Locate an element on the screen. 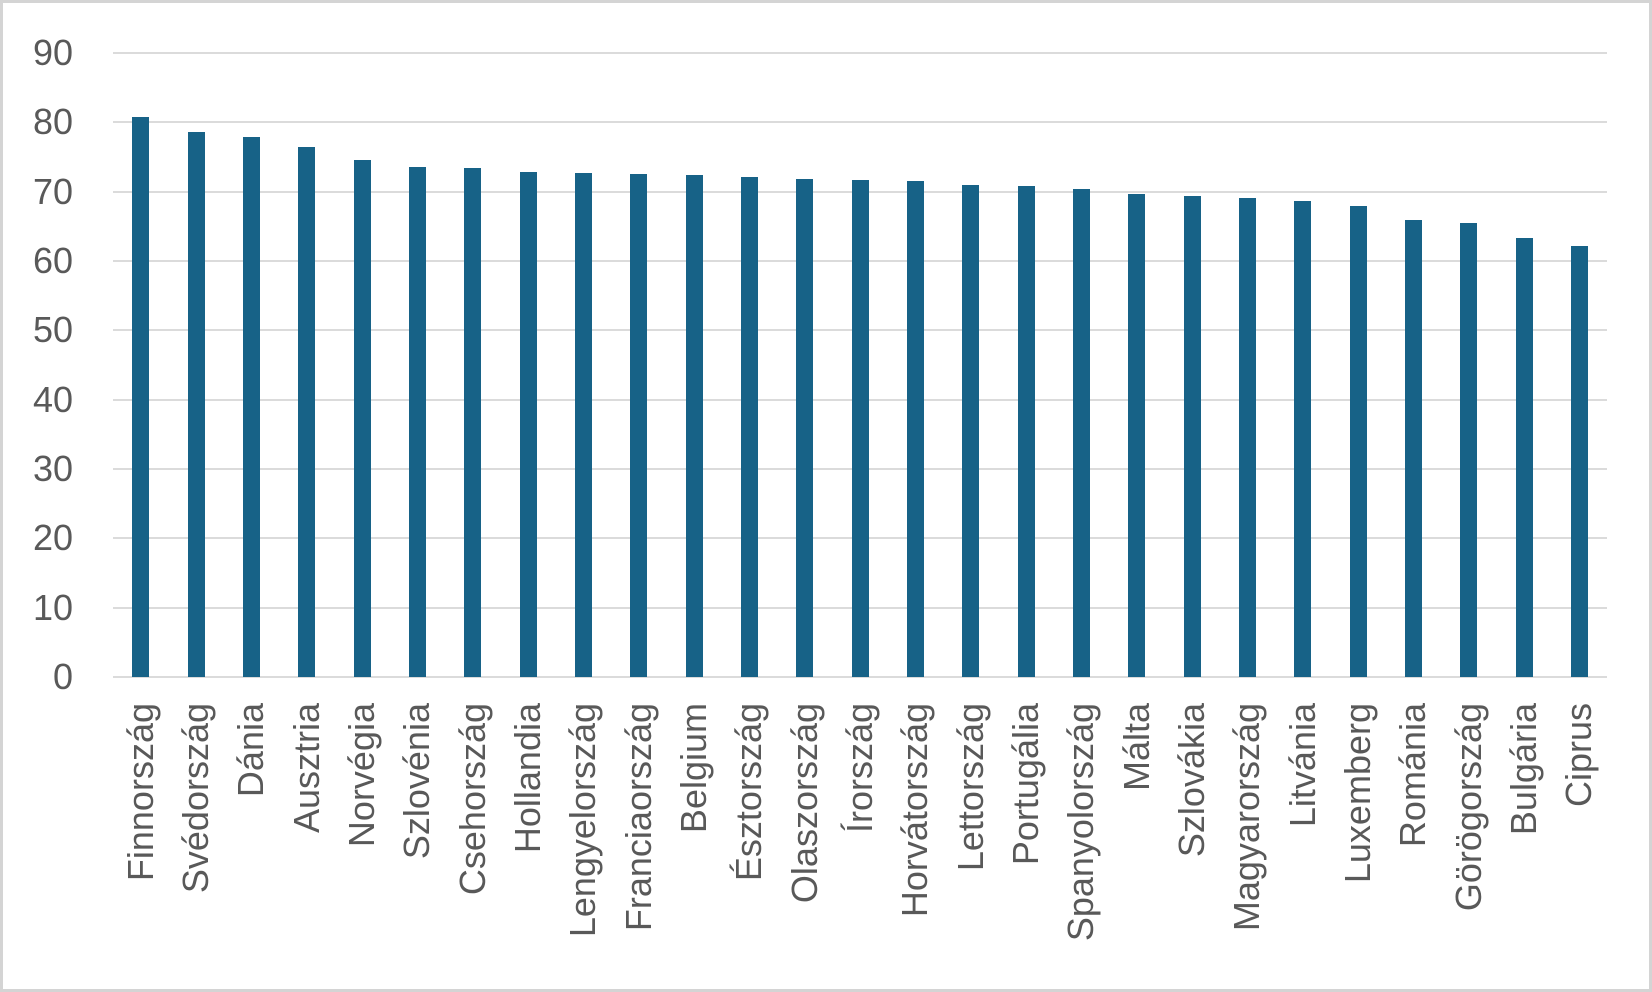 The image size is (1652, 992). x-axis-label: Bulgária is located at coordinates (1523, 769).